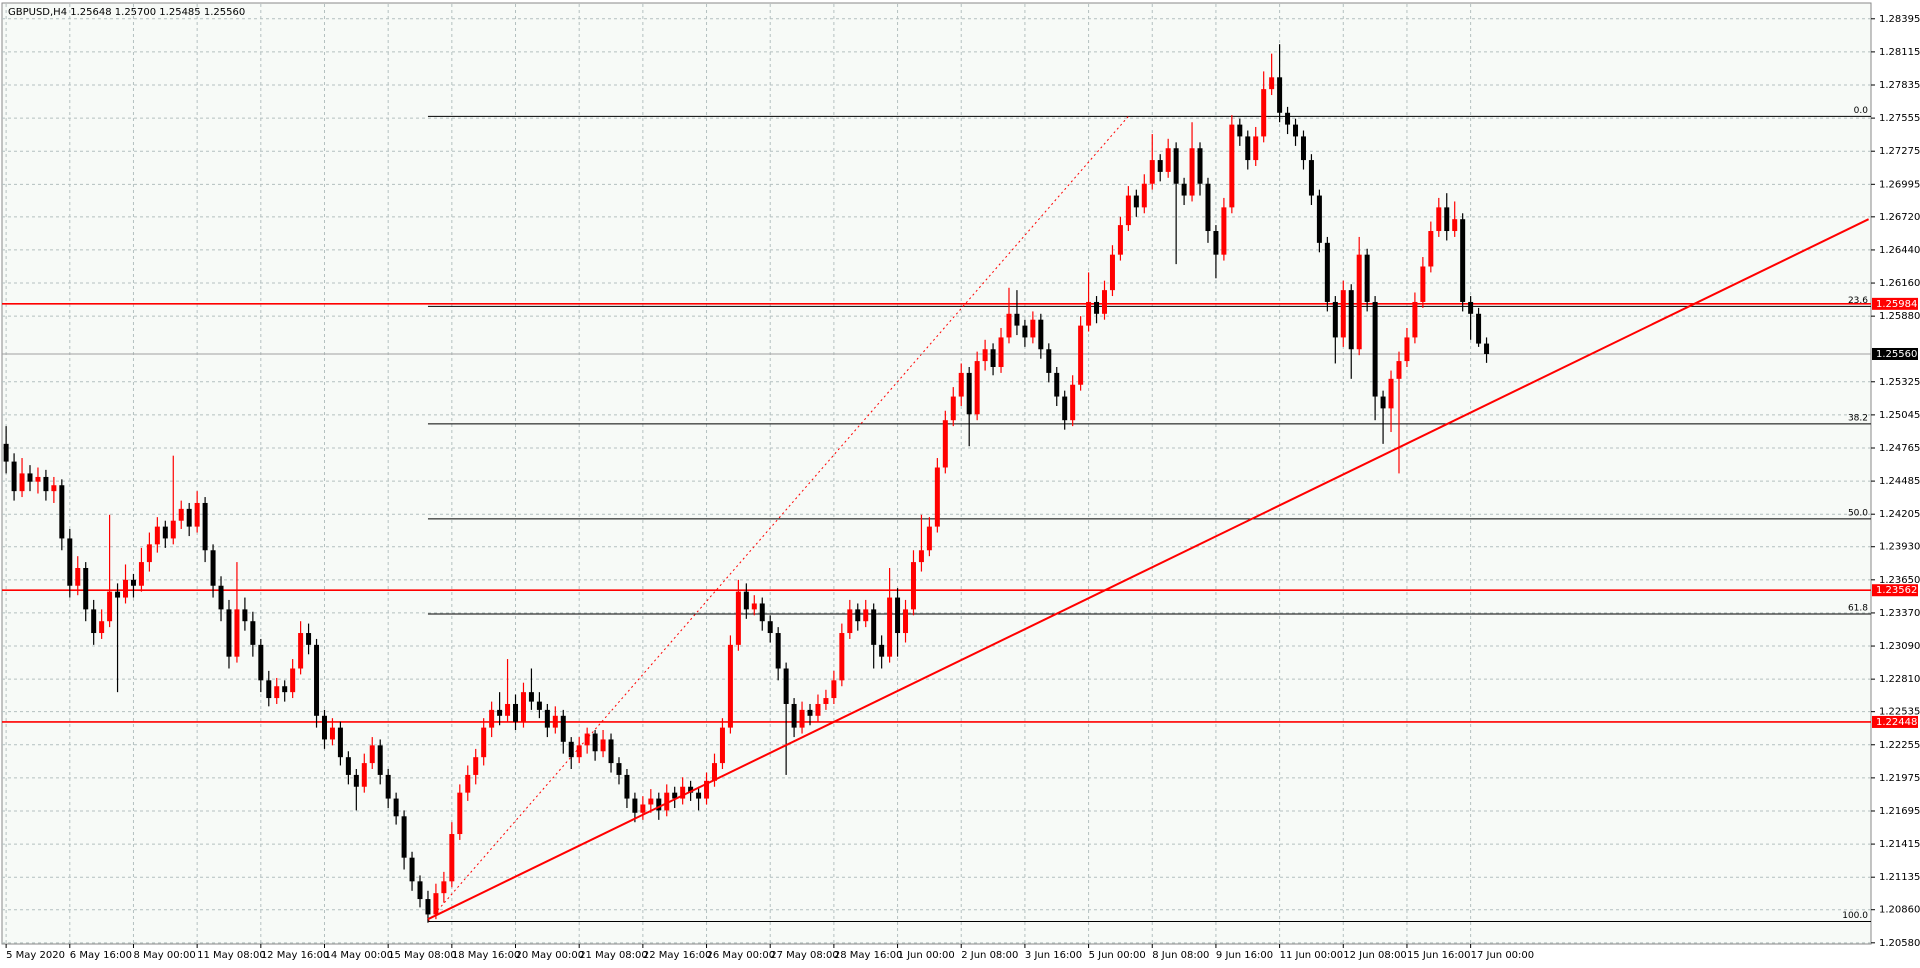 The width and height of the screenshot is (1920, 968). I want to click on fib-level-label: 100.0, so click(1855, 916).